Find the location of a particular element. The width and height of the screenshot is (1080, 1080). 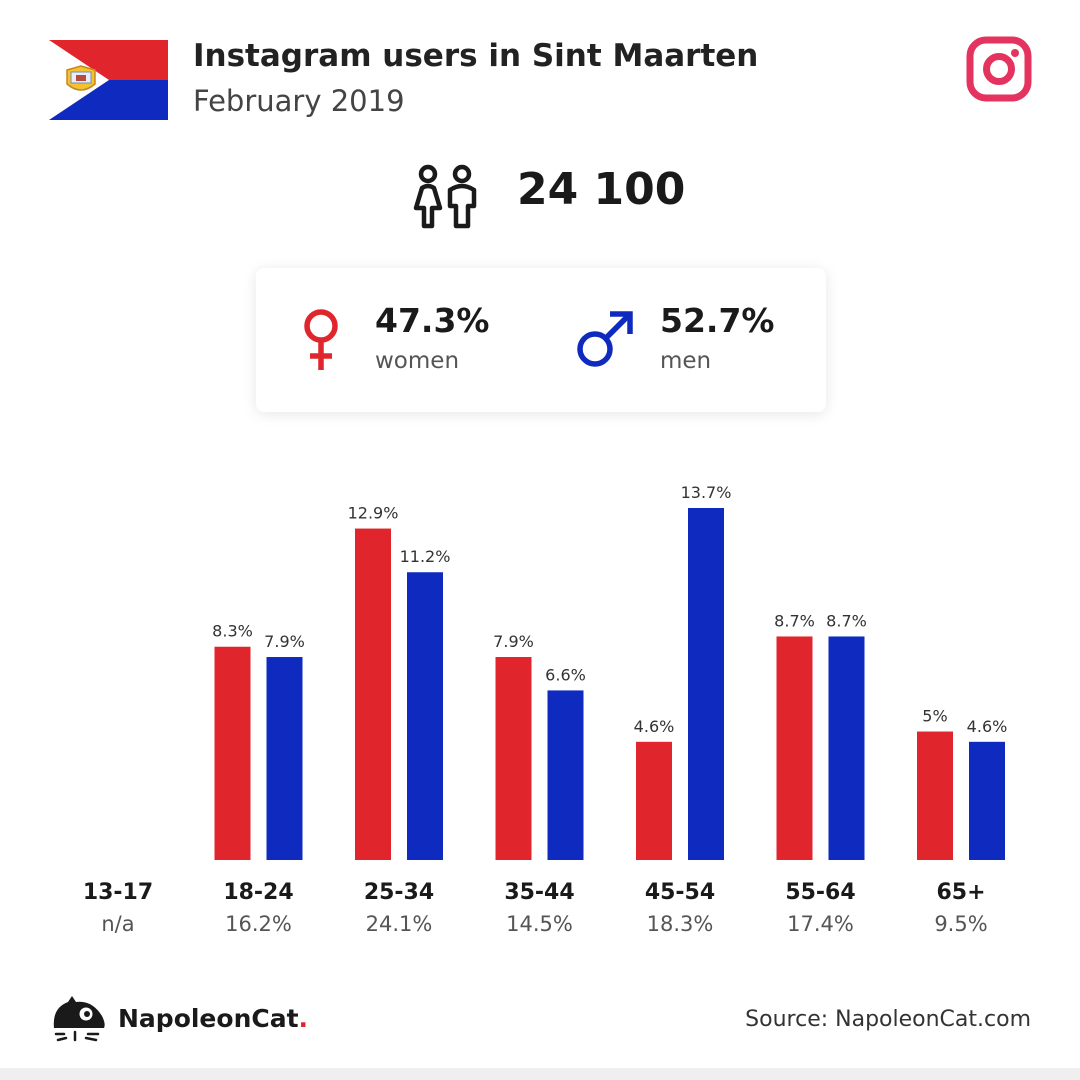

female-symbol-icon is located at coordinates (321, 339).